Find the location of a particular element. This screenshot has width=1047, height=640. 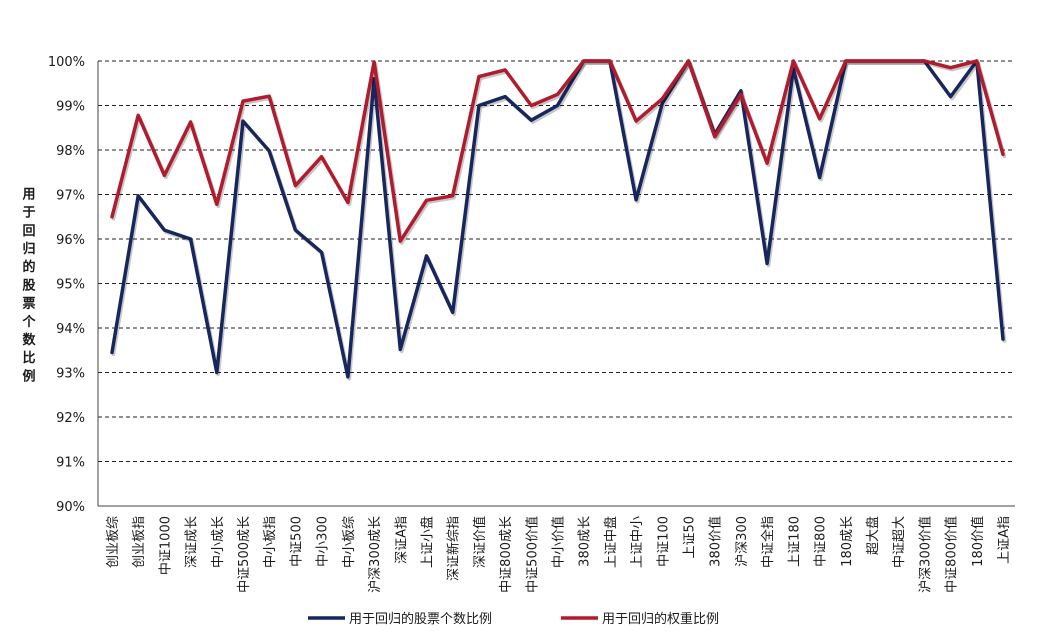

x-tick-label: 中证超大 is located at coordinates (899, 542).